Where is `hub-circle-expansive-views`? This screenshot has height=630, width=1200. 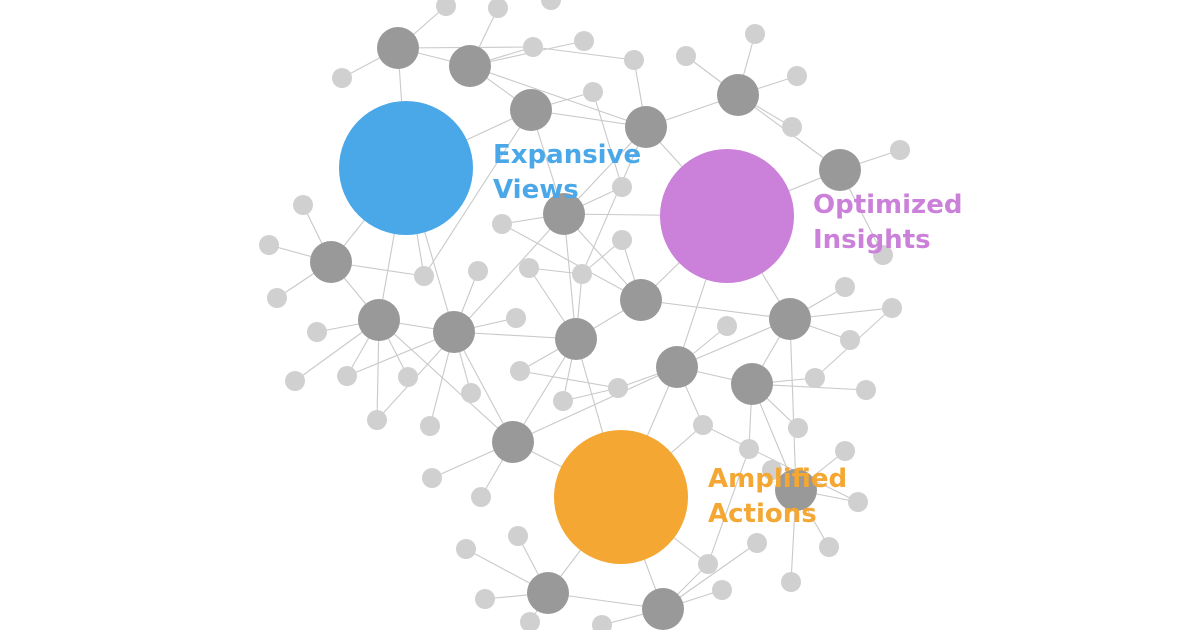
hub-circle-expansive-views is located at coordinates (406, 168).